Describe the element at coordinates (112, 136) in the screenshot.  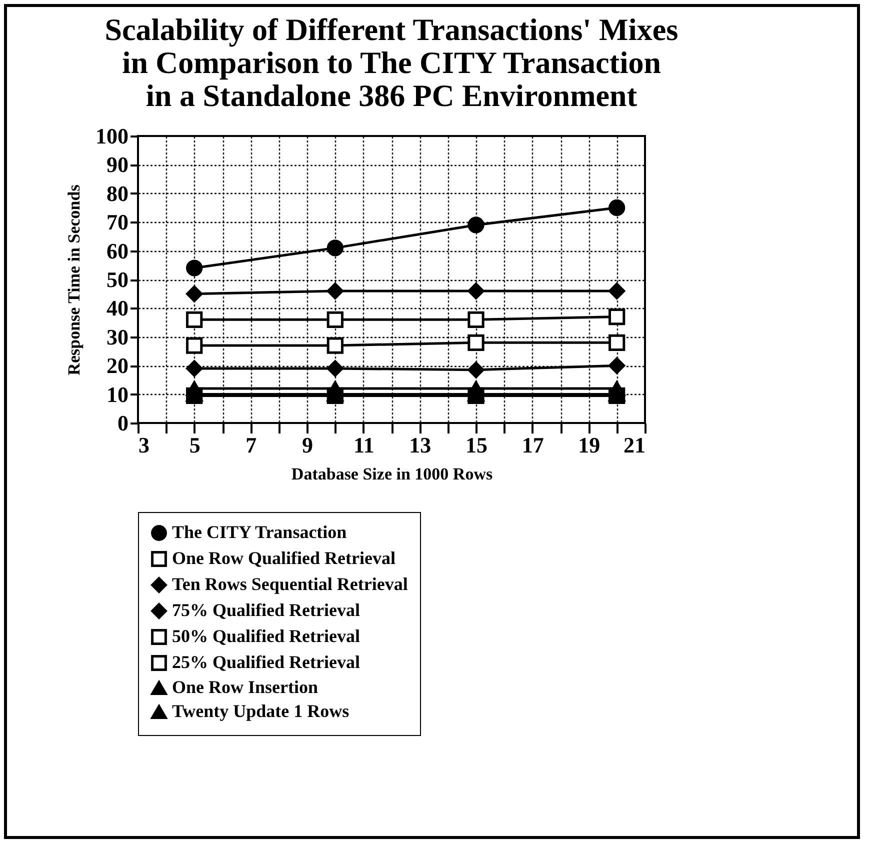
I see `y-tick-label: 100` at that location.